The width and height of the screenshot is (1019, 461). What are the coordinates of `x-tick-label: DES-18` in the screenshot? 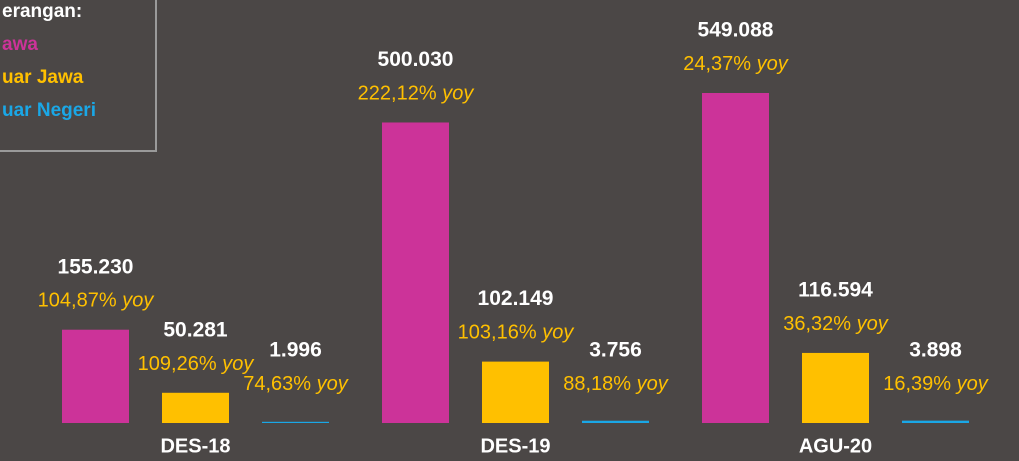 It's located at (195, 446).